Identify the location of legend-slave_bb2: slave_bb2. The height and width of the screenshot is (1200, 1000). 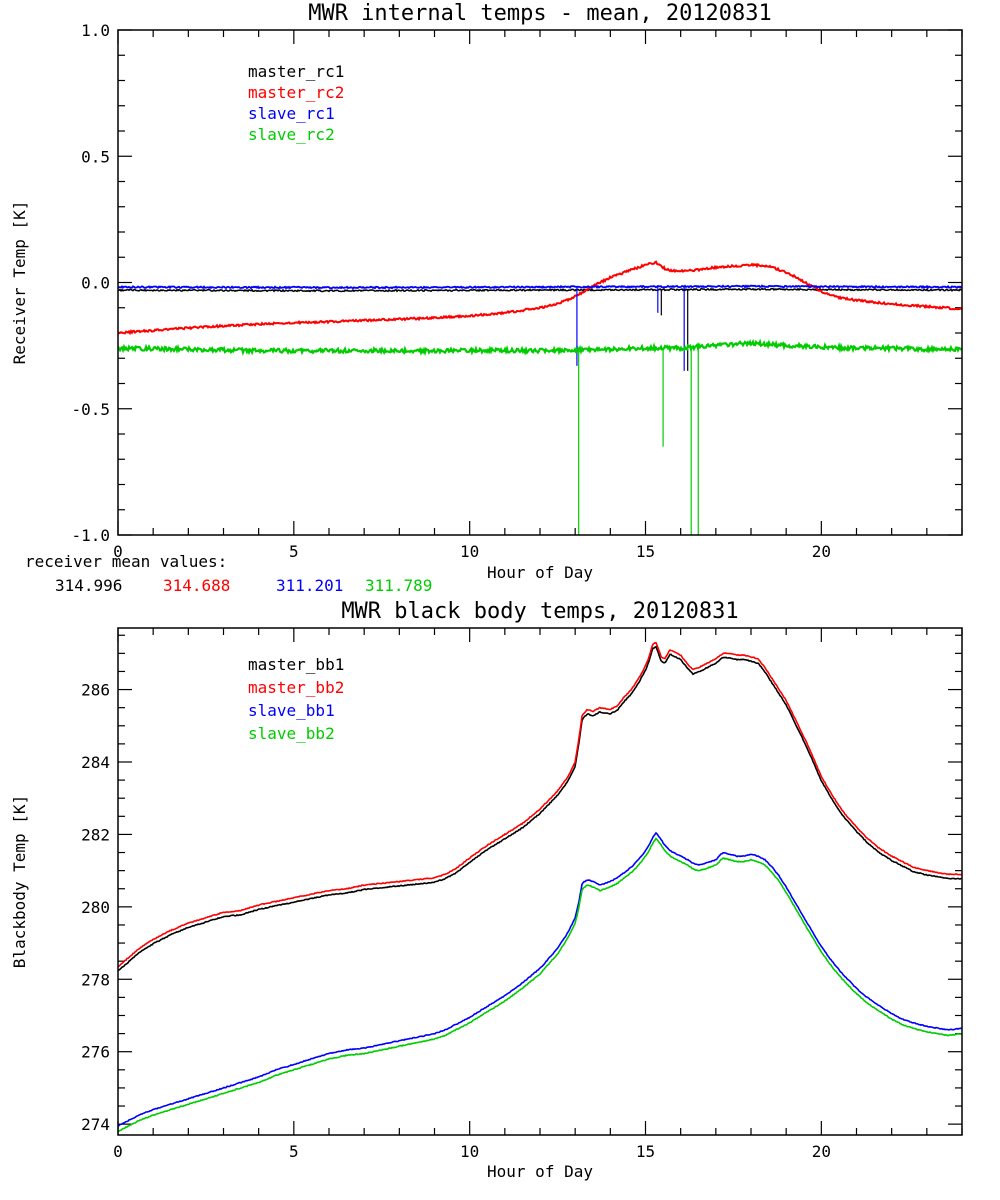
(291, 733).